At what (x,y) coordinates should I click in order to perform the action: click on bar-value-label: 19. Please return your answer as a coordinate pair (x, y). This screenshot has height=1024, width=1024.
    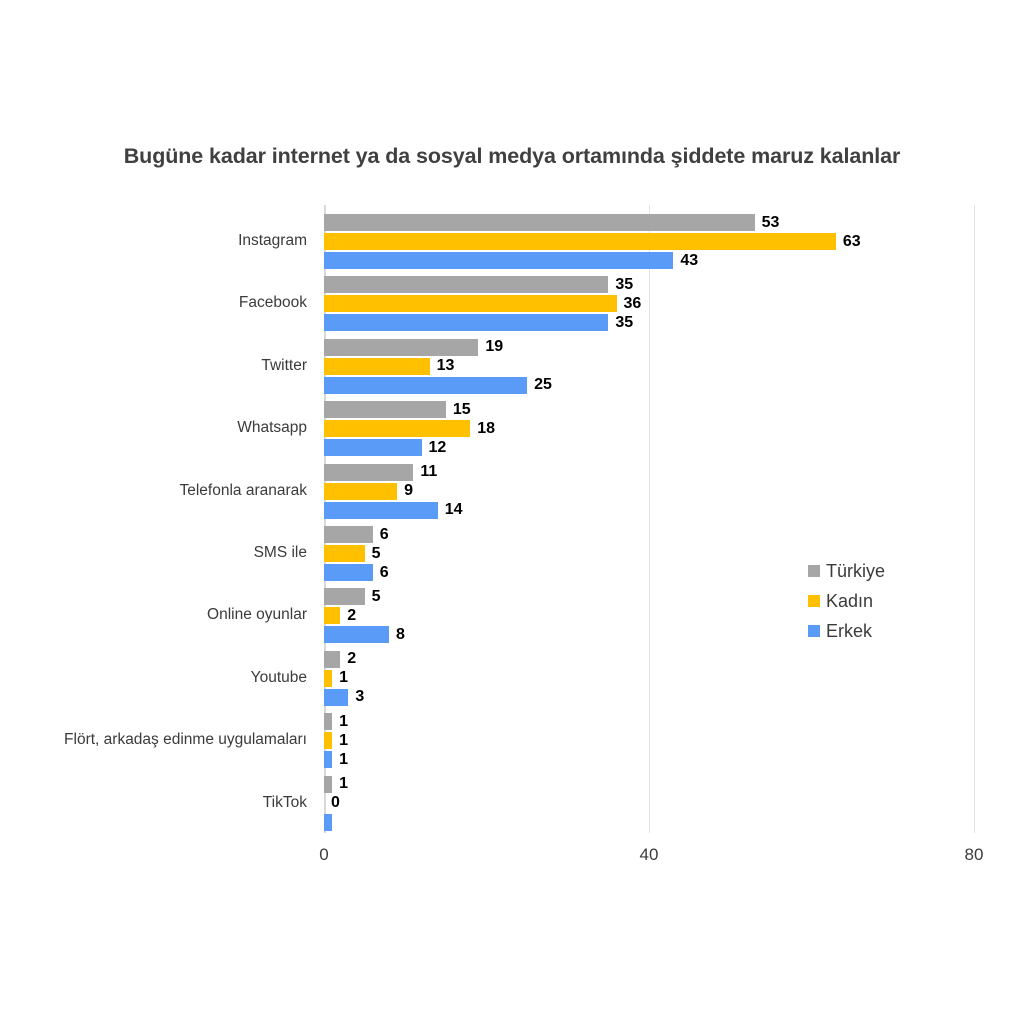
    Looking at the image, I should click on (494, 347).